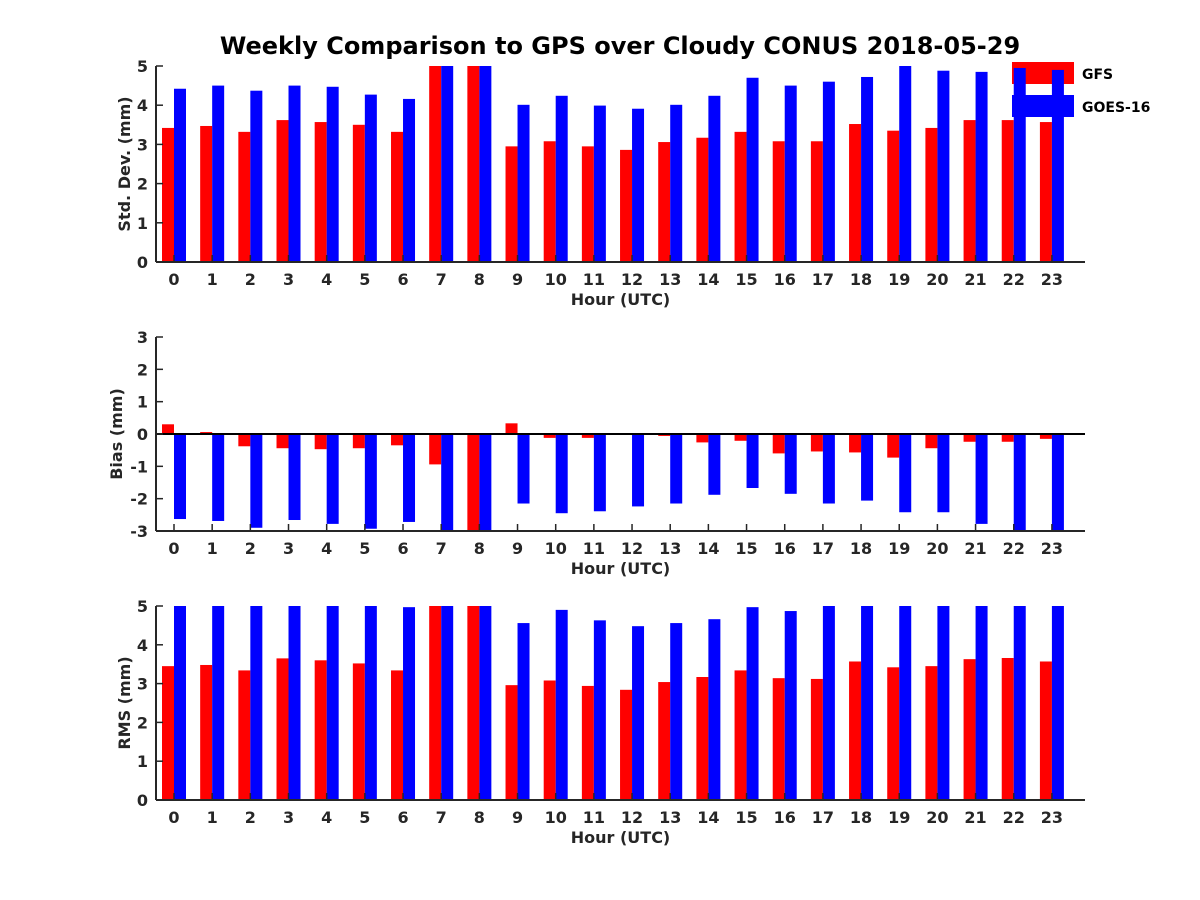  I want to click on bias-xtick-label: 3, so click(288, 548).